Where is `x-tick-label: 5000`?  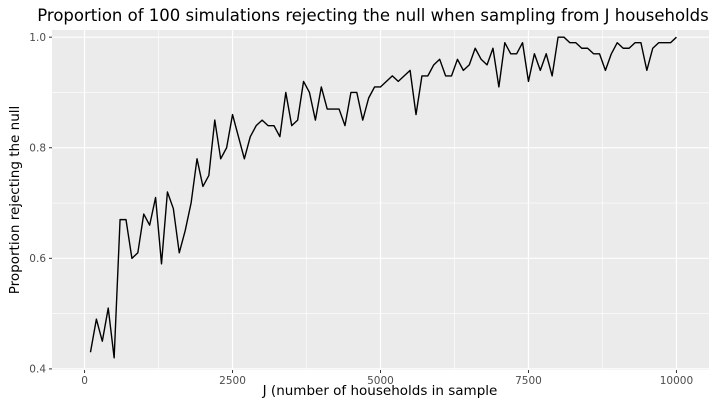 x-tick-label: 5000 is located at coordinates (380, 381).